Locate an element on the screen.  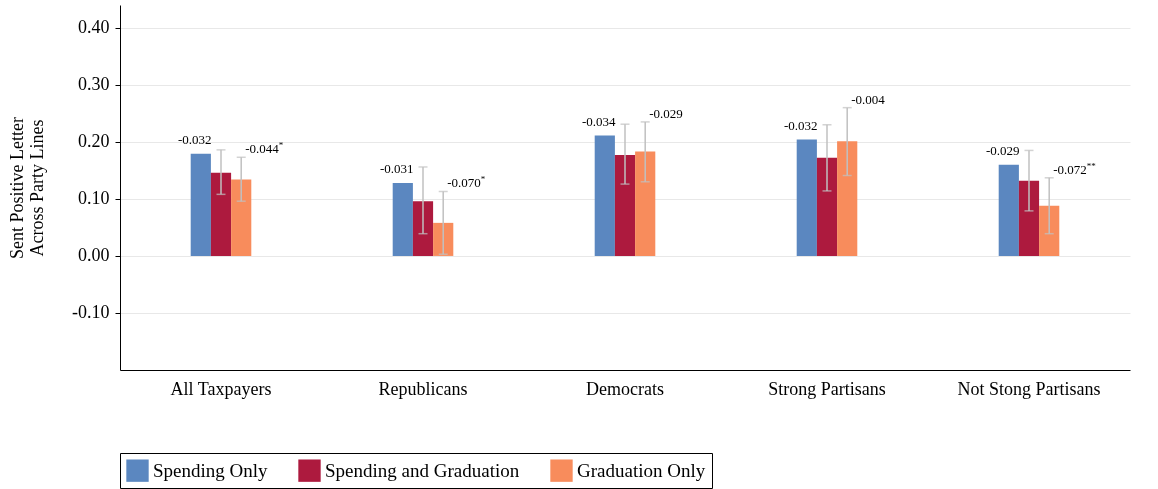
x-tick-label: Democrats is located at coordinates (625, 388).